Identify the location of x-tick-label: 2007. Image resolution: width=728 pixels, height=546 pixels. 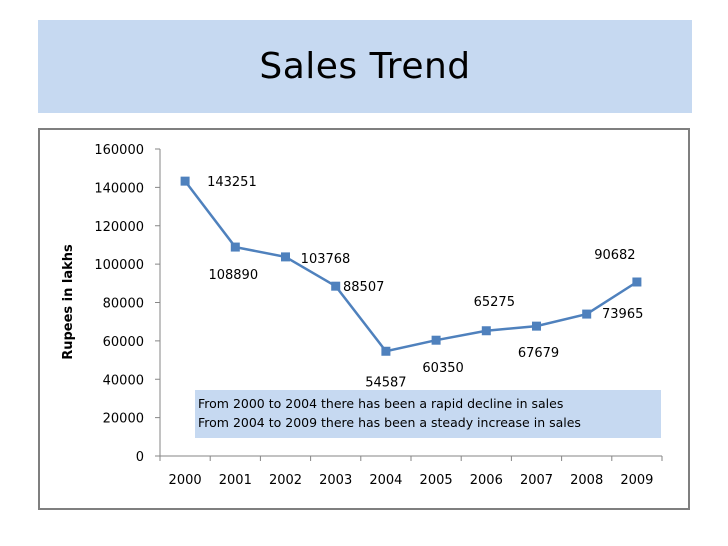
(536, 480).